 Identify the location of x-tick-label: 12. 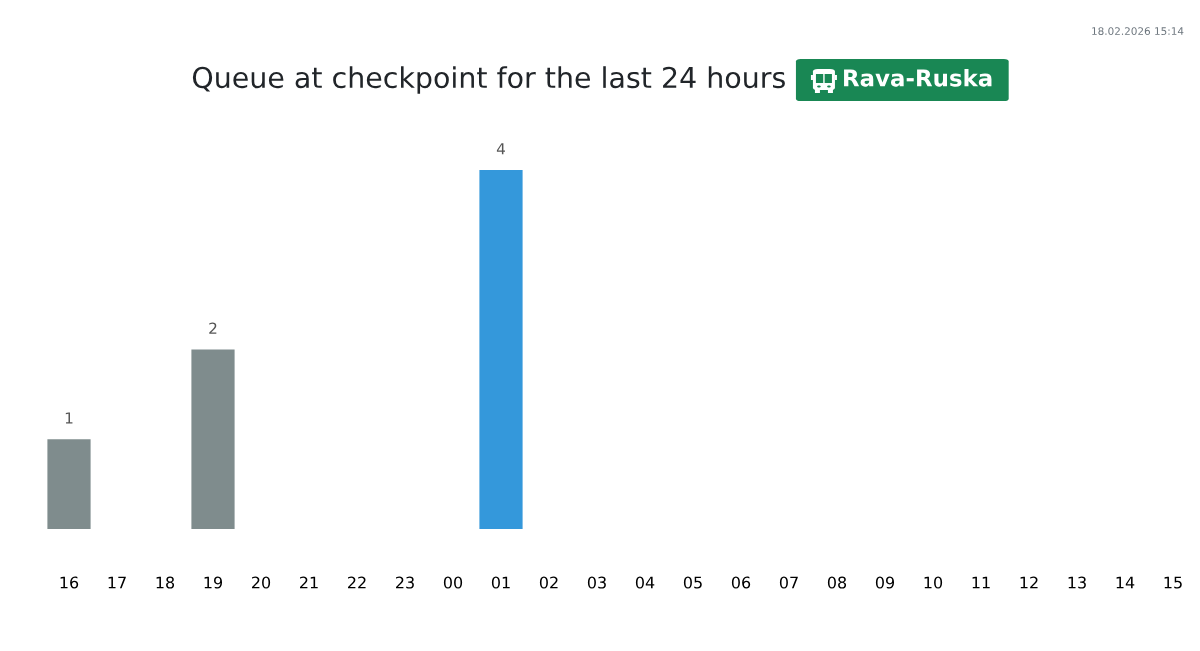
(1029, 582).